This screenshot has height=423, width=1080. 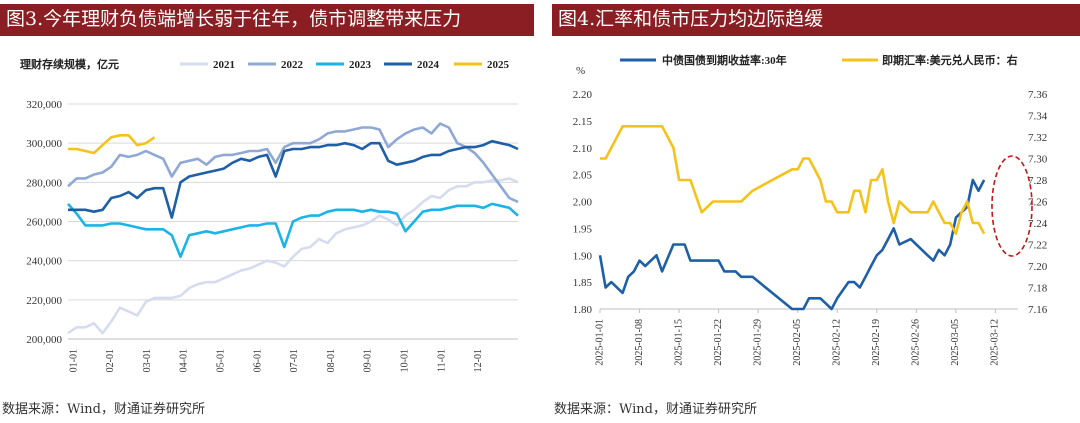 I want to click on y-tick-label: 1.90, so click(x=583, y=256).